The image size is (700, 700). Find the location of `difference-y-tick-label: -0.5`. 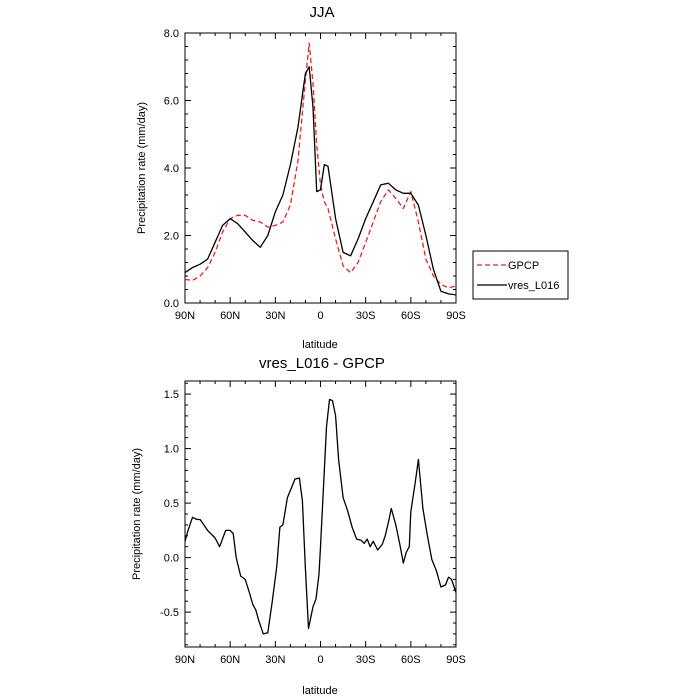

difference-y-tick-label: -0.5 is located at coordinates (169, 613).